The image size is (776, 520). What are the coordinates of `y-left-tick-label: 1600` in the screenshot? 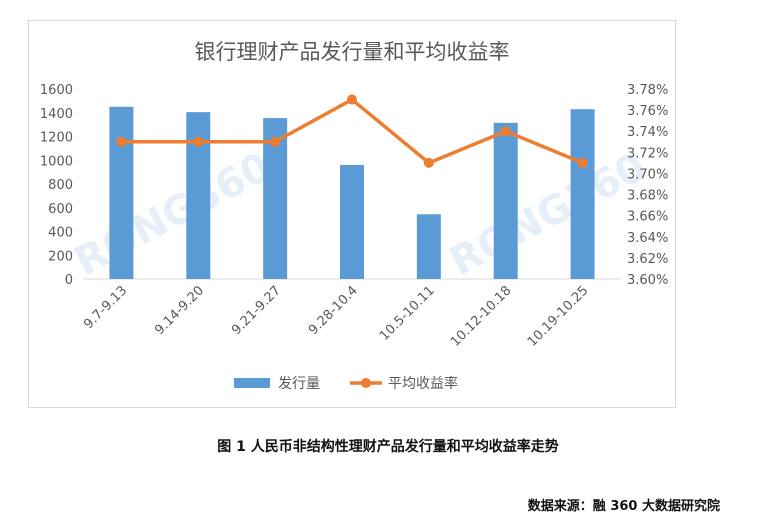 It's located at (56, 90).